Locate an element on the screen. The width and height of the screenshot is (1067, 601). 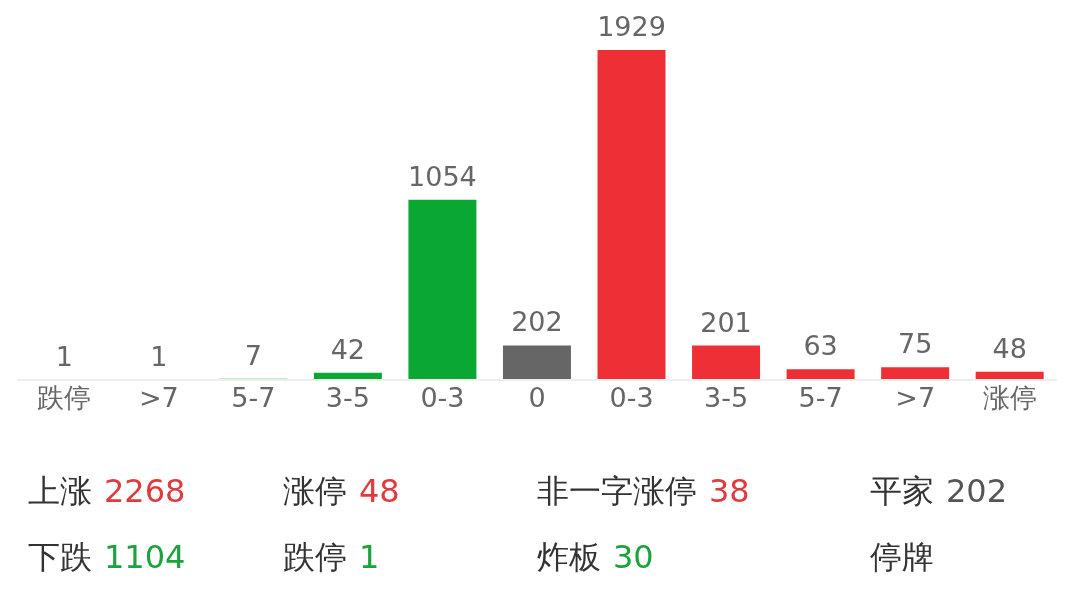
text: 炸板 30 is located at coordinates (595, 557).